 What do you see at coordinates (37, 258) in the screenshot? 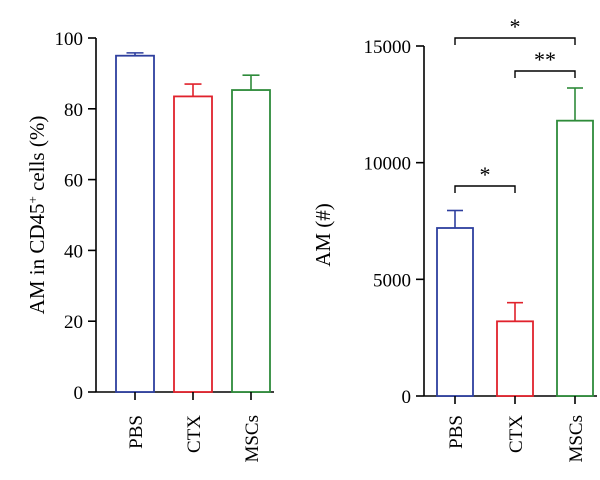
I see `y-axis-title-main: AM in CD45` at bounding box center [37, 258].